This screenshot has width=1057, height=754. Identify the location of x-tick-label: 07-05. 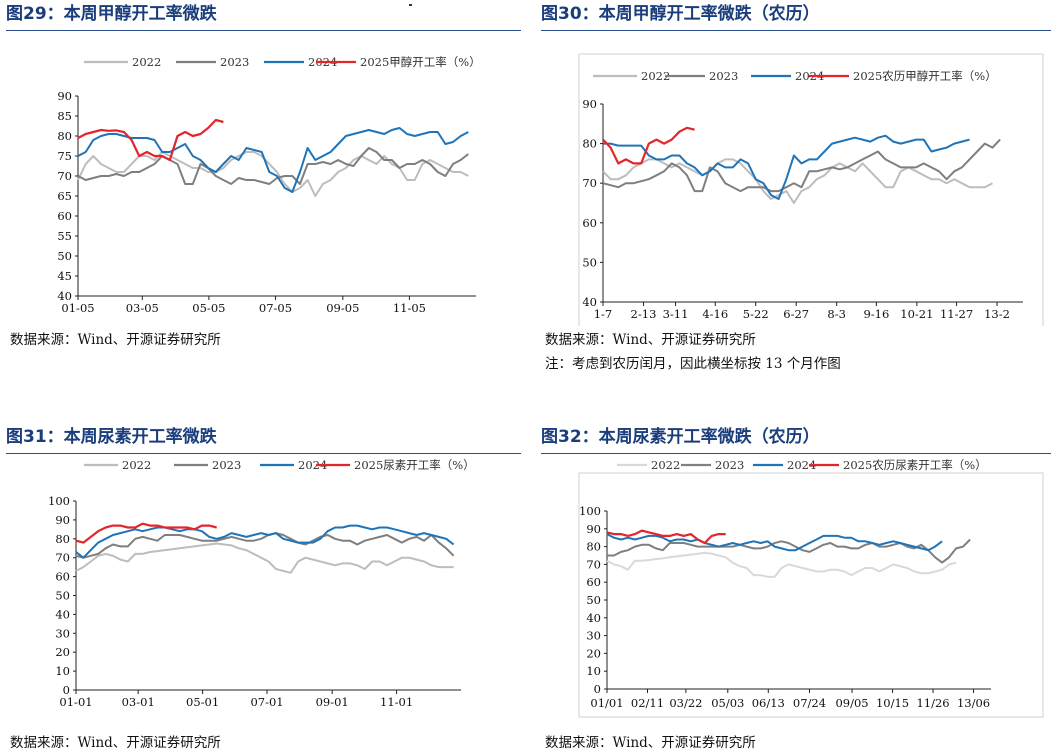
(275, 308).